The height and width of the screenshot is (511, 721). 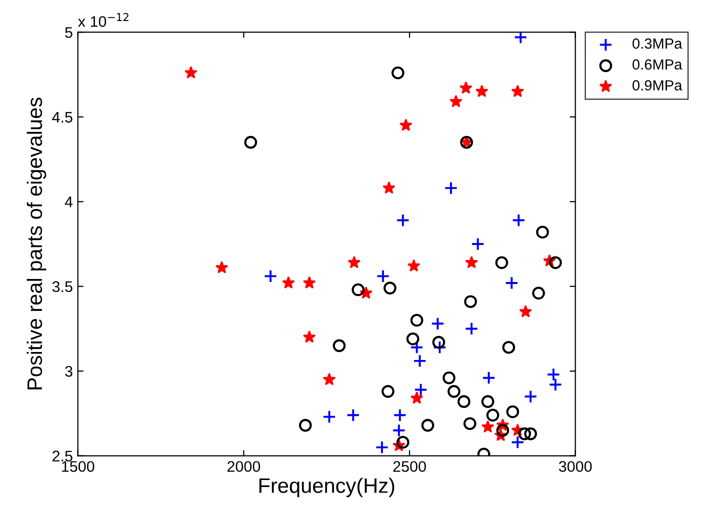 I want to click on x-axis-title: Frequency(Hz), so click(x=326, y=488).